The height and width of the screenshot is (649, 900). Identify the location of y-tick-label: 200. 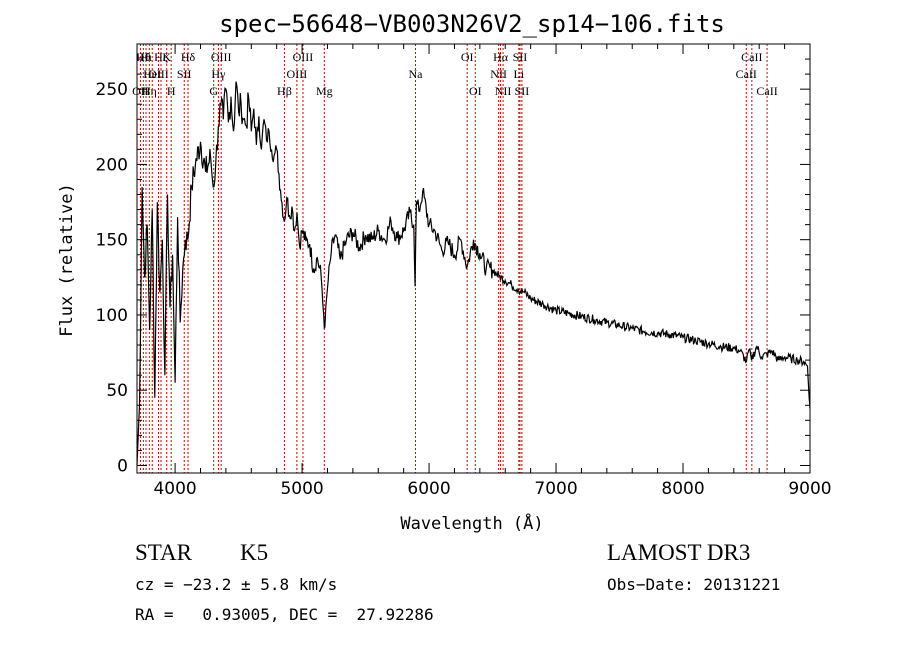
(112, 165).